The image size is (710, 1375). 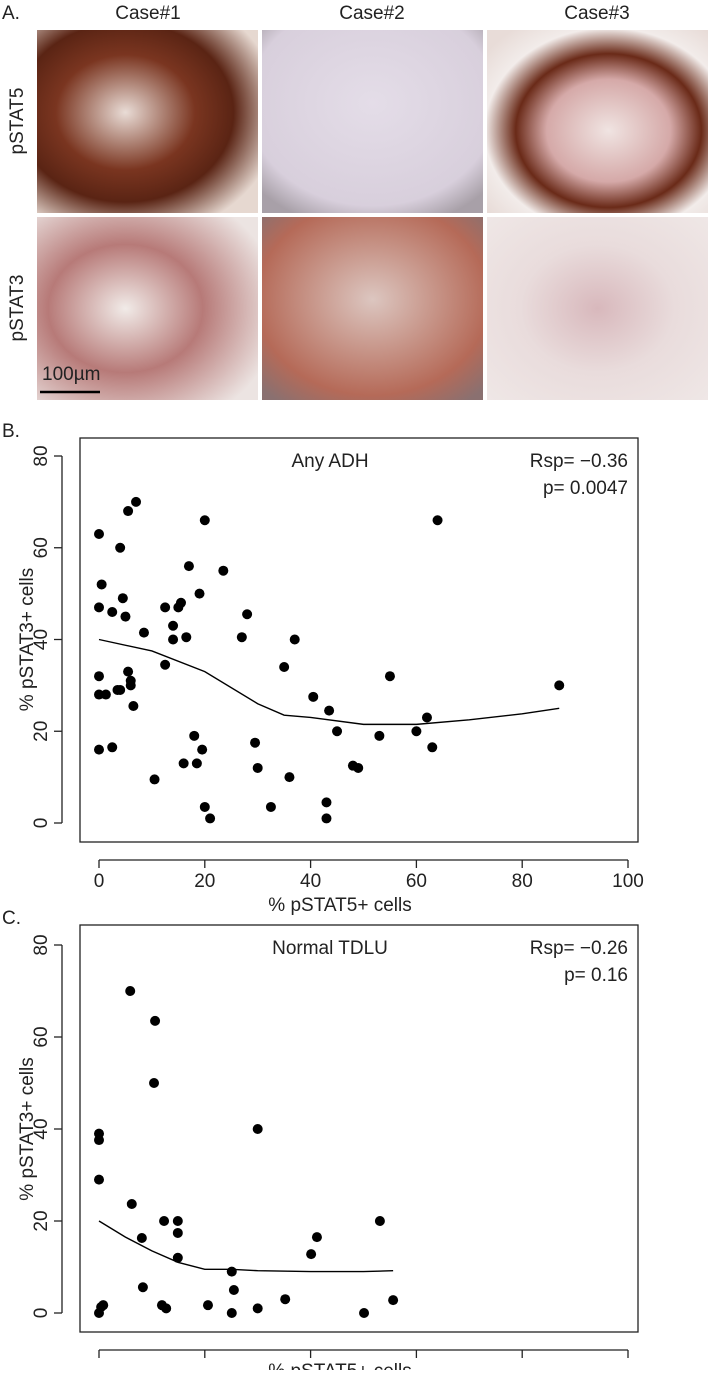 I want to click on annotation: Rsp= −0.36, so click(x=579, y=461).